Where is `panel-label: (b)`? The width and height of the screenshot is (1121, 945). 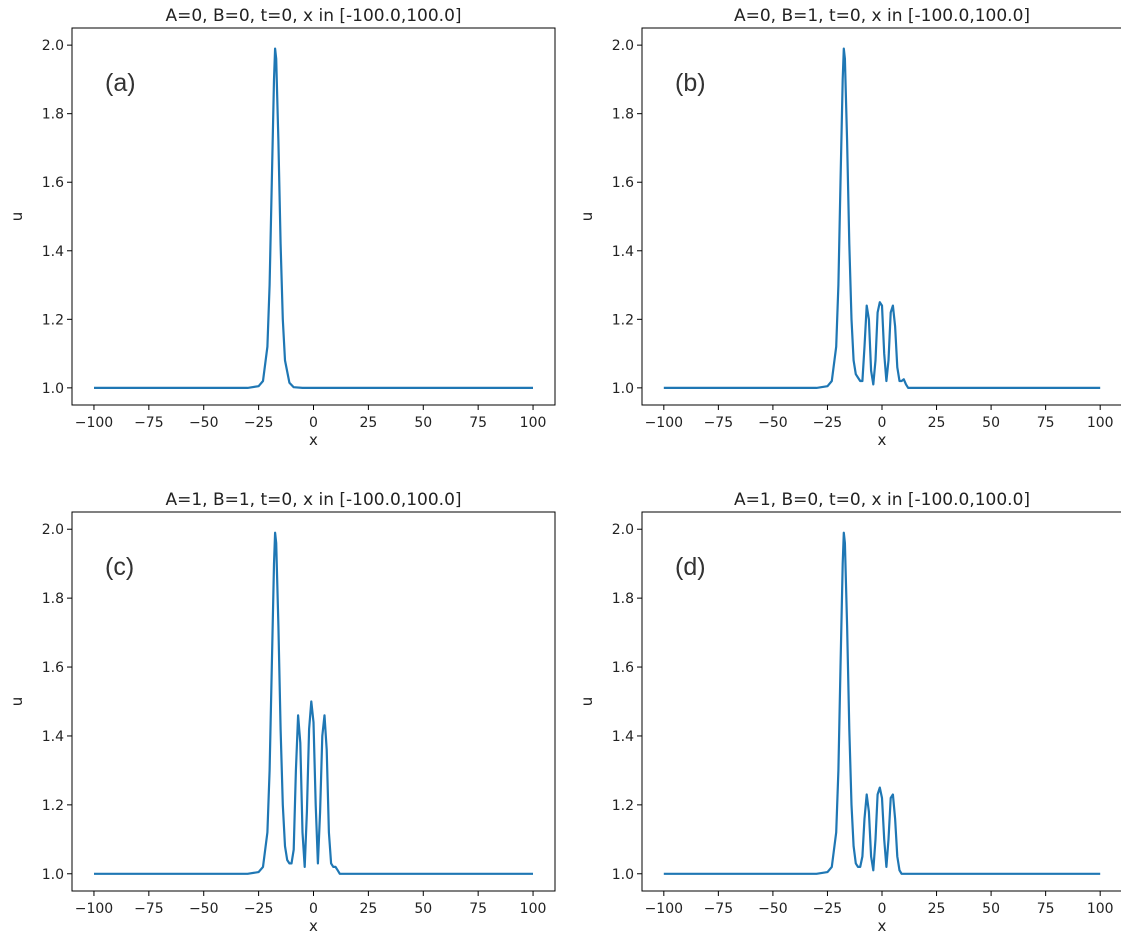
panel-label: (b) is located at coordinates (690, 83).